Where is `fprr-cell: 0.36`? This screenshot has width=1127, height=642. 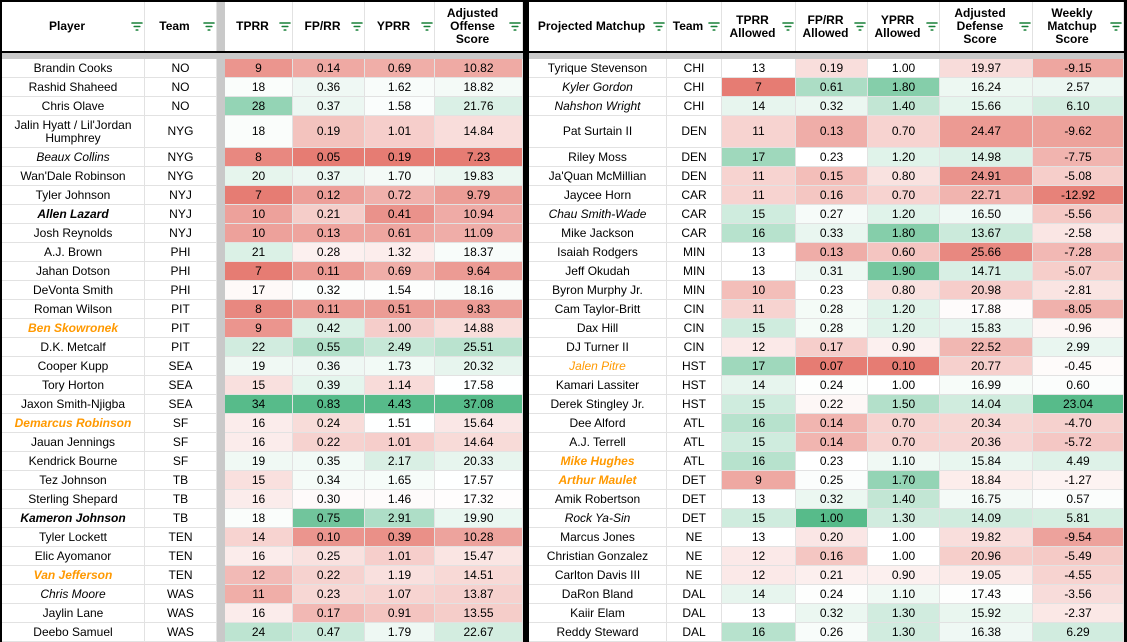 fprr-cell: 0.36 is located at coordinates (329, 366).